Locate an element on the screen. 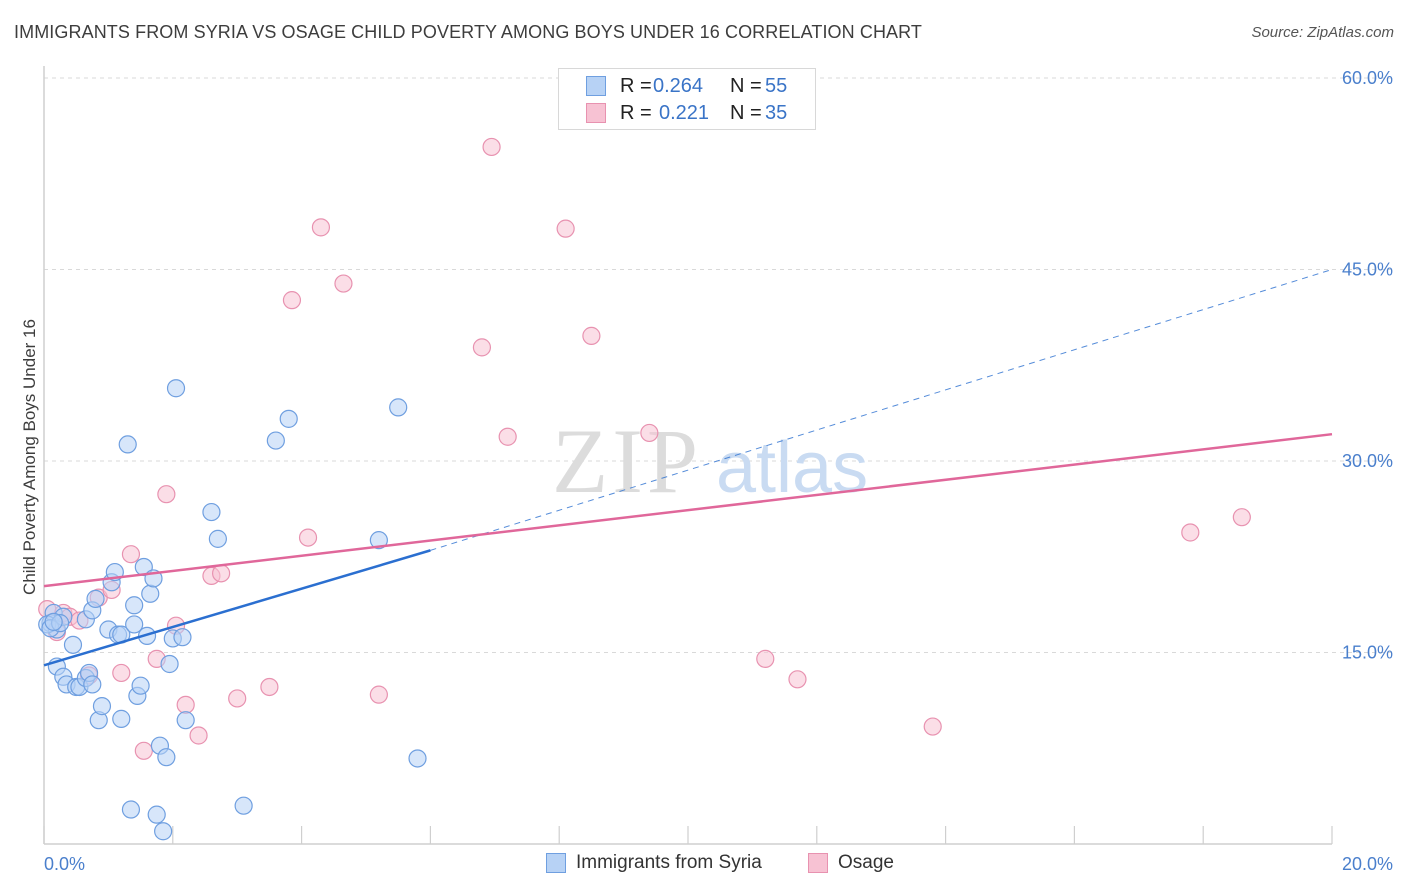 This screenshot has width=1406, height=892. legend-n-value: 35 is located at coordinates (776, 112).